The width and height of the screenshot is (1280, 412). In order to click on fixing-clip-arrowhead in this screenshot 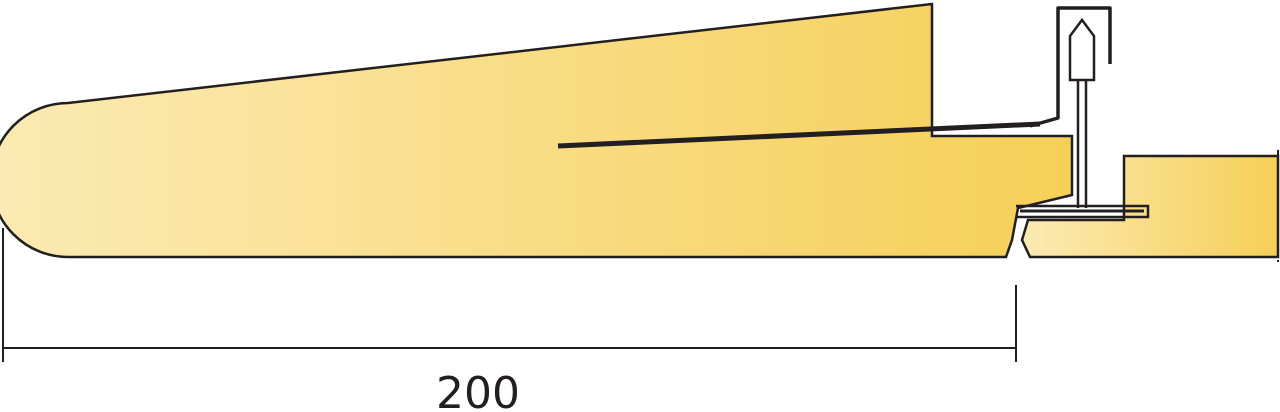, I will do `click(1082, 49)`.